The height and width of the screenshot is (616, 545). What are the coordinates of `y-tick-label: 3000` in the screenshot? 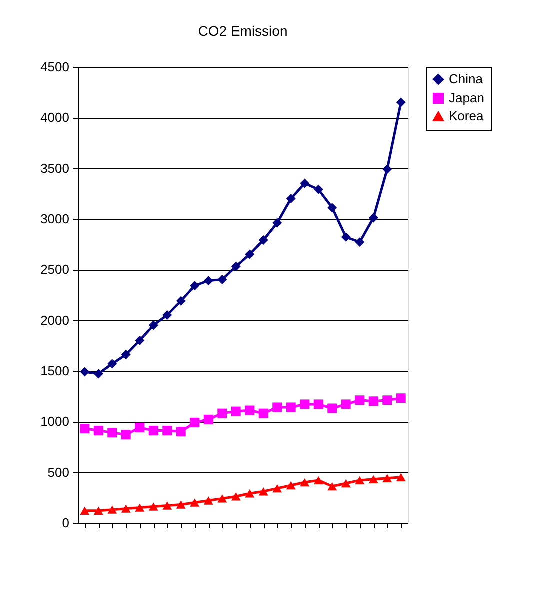 It's located at (55, 219).